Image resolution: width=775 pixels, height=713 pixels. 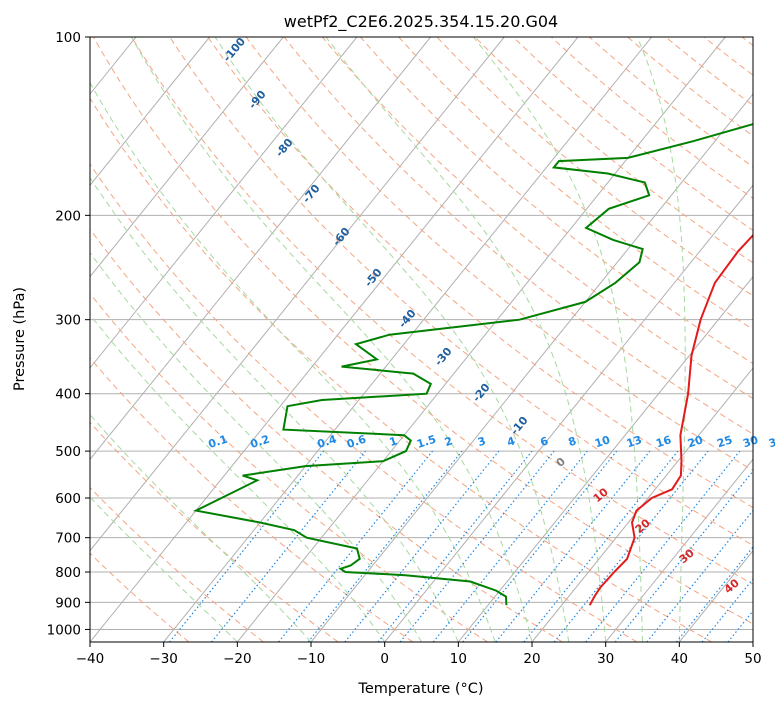 What do you see at coordinates (420, 689) in the screenshot?
I see `x-axis-label: Temperature (°C)` at bounding box center [420, 689].